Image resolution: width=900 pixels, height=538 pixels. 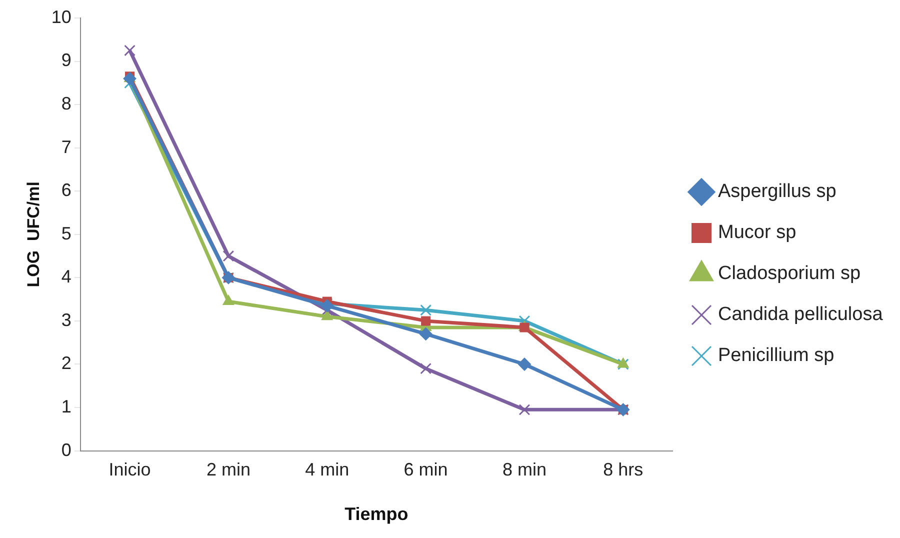 I want to click on y-tick-label: 6, so click(x=66, y=190).